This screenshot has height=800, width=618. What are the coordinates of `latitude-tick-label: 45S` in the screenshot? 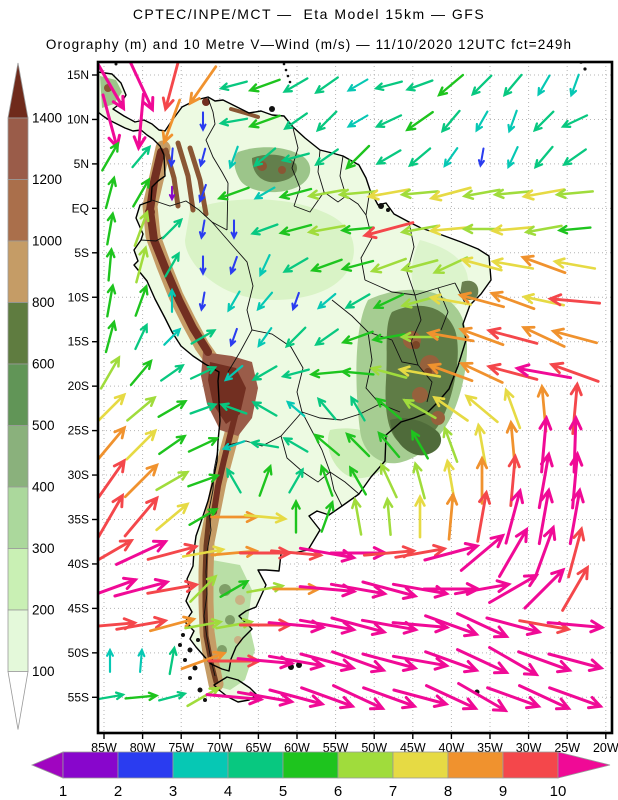 It's located at (78, 608).